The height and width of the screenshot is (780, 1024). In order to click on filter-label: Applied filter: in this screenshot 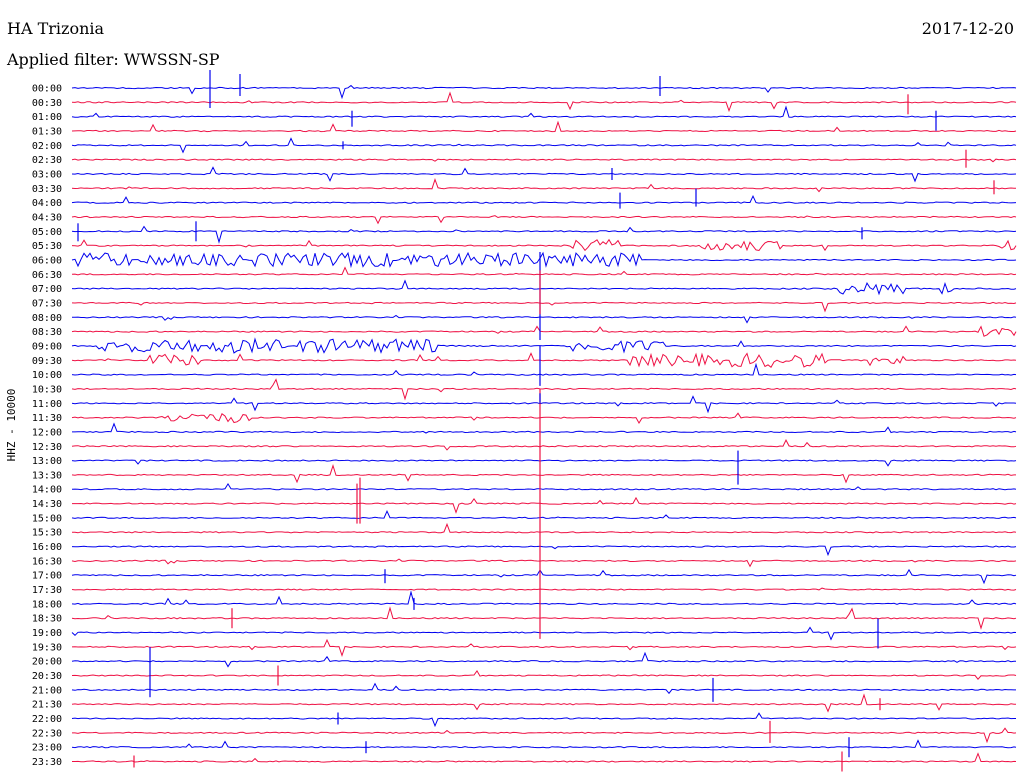, I will do `click(63, 59)`.